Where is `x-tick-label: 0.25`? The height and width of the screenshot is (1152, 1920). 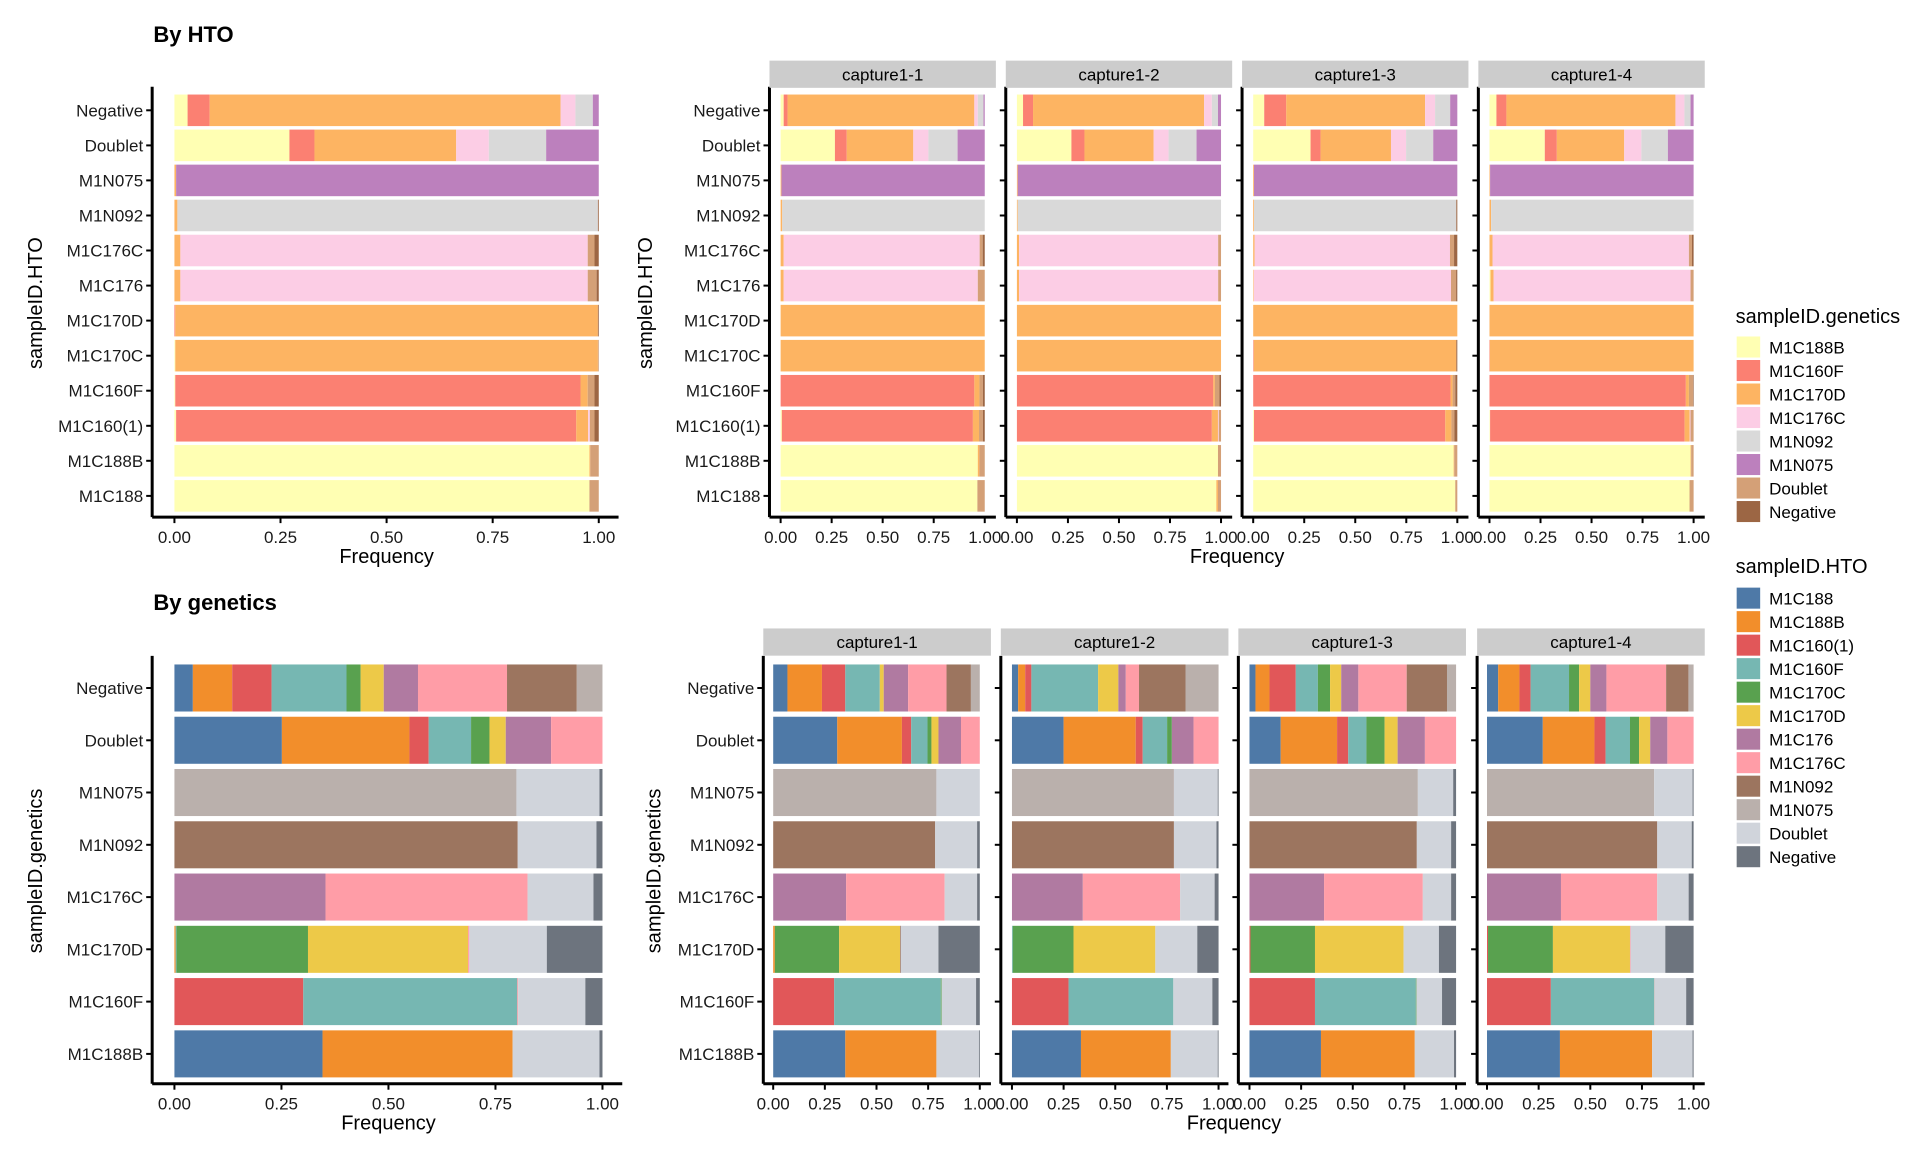
x-tick-label: 0.25 is located at coordinates (1538, 1104).